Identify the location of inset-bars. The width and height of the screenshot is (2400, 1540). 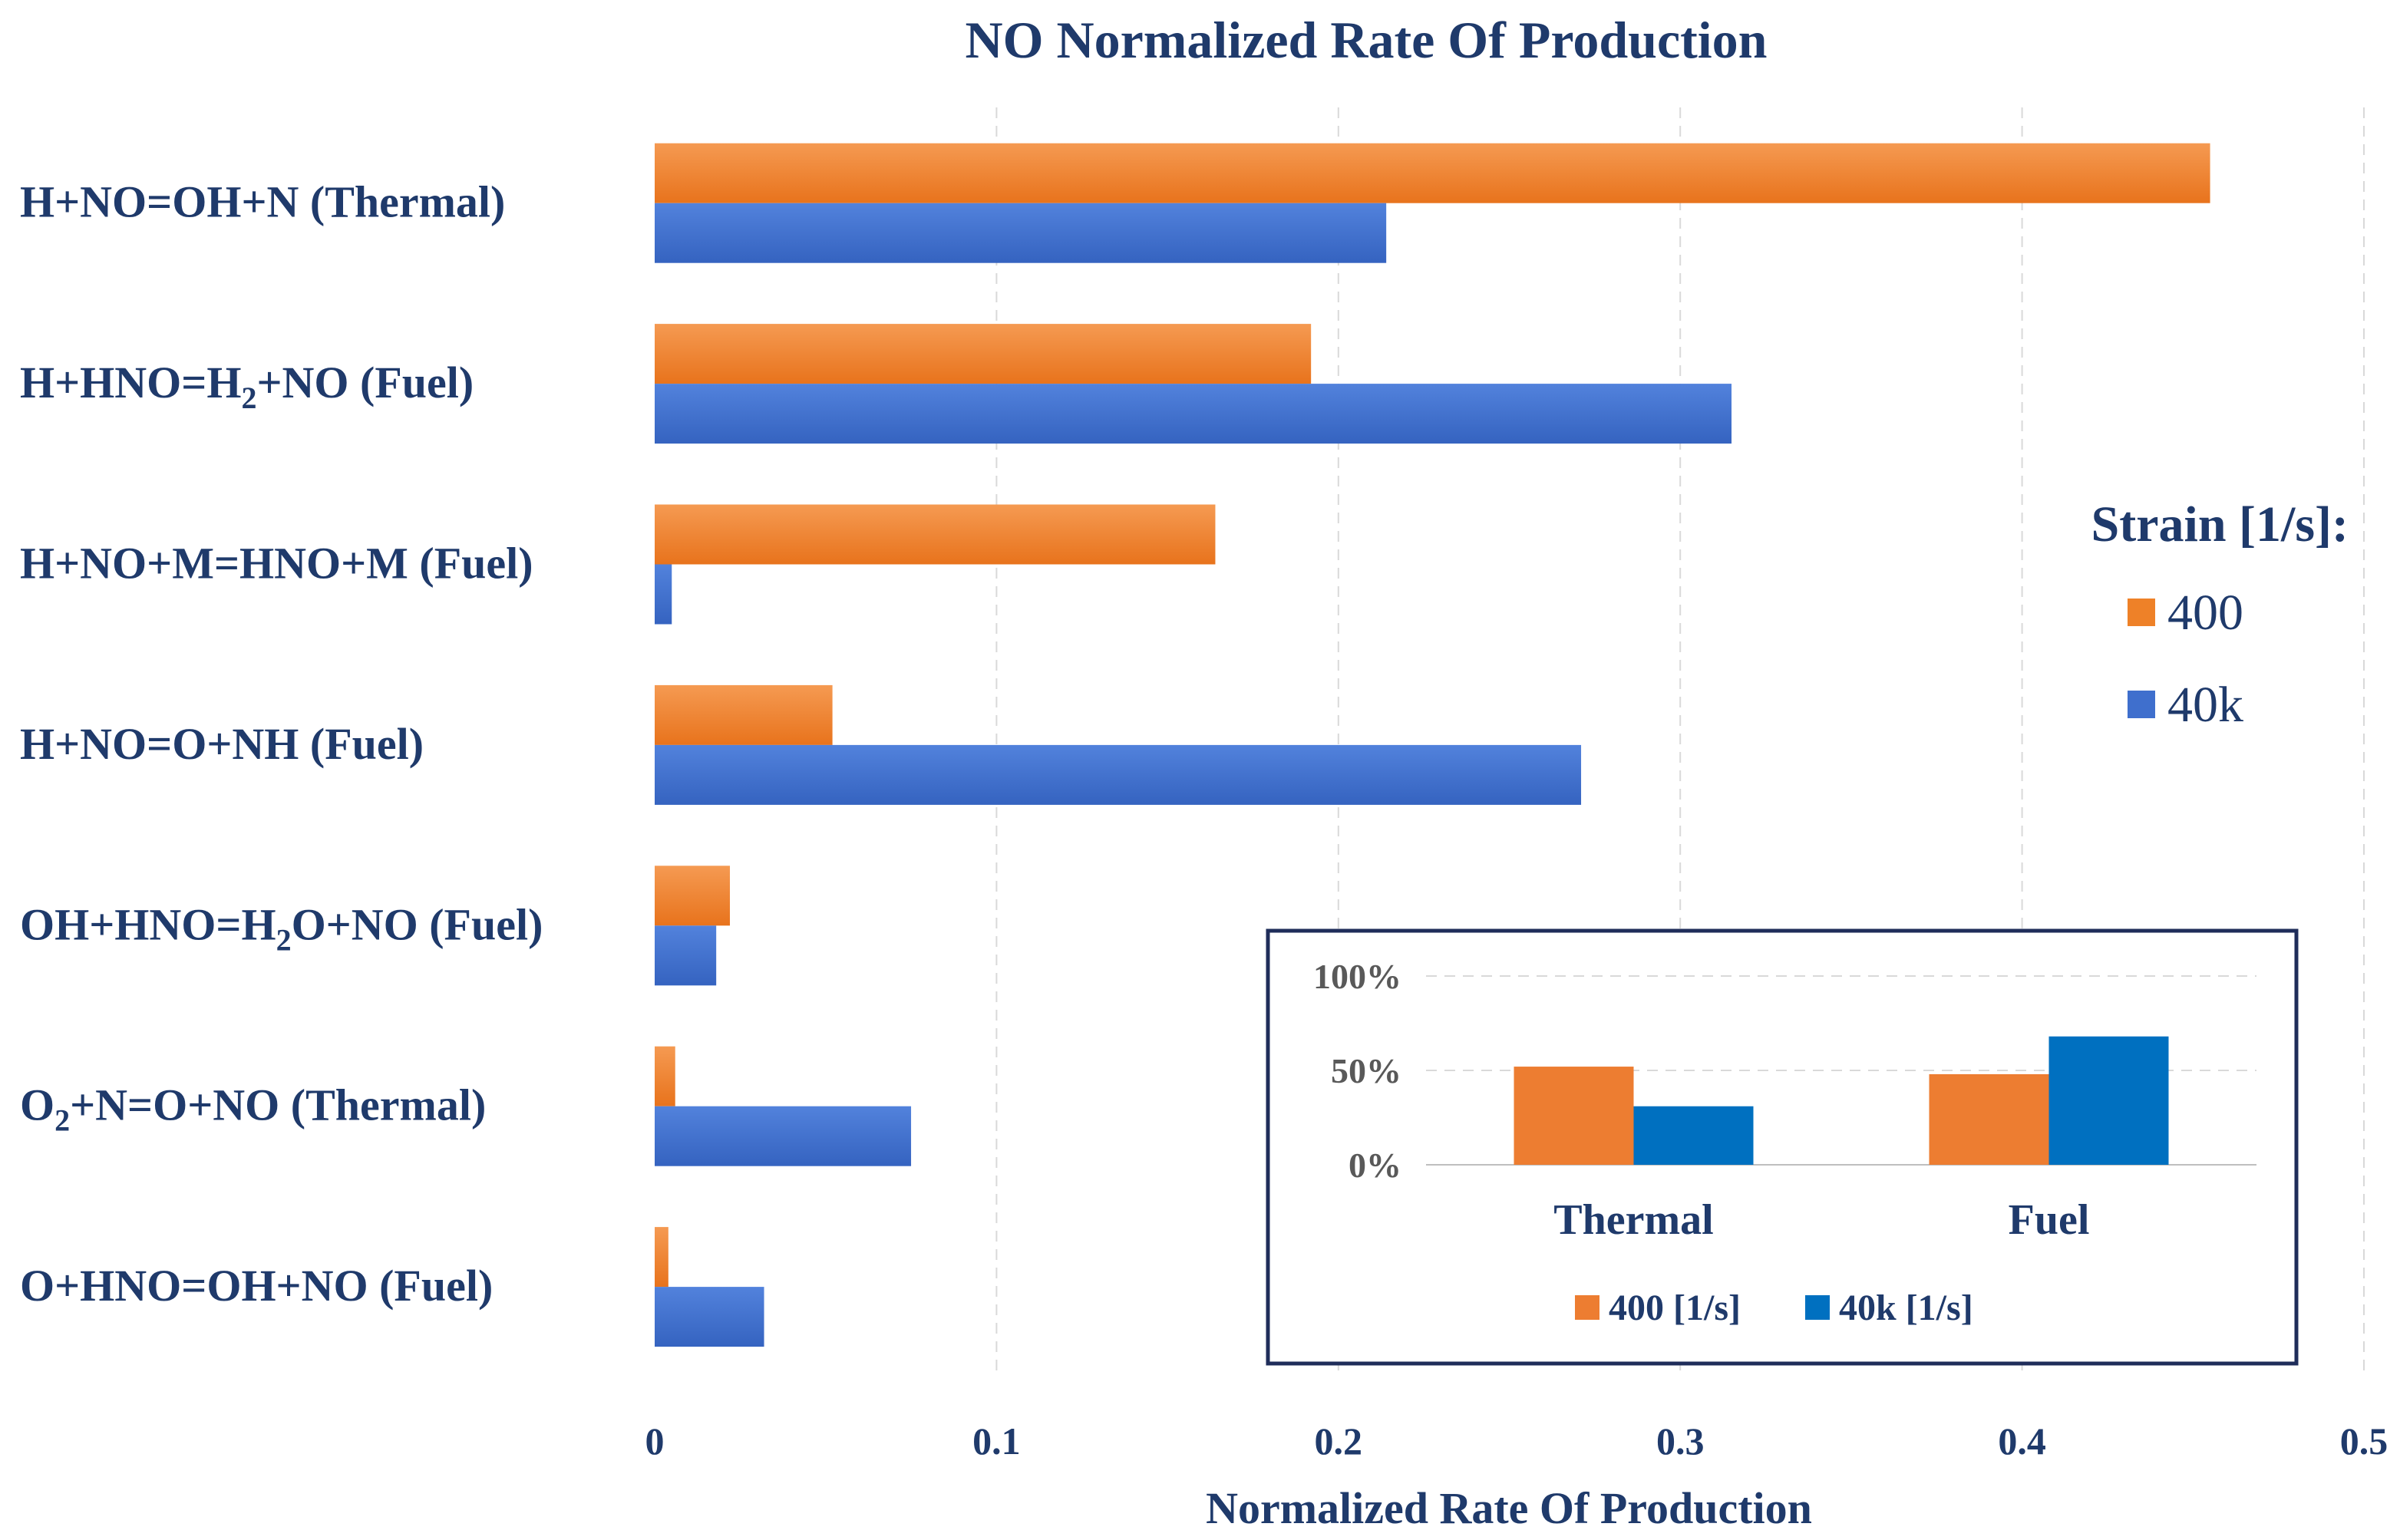
(1841, 1100).